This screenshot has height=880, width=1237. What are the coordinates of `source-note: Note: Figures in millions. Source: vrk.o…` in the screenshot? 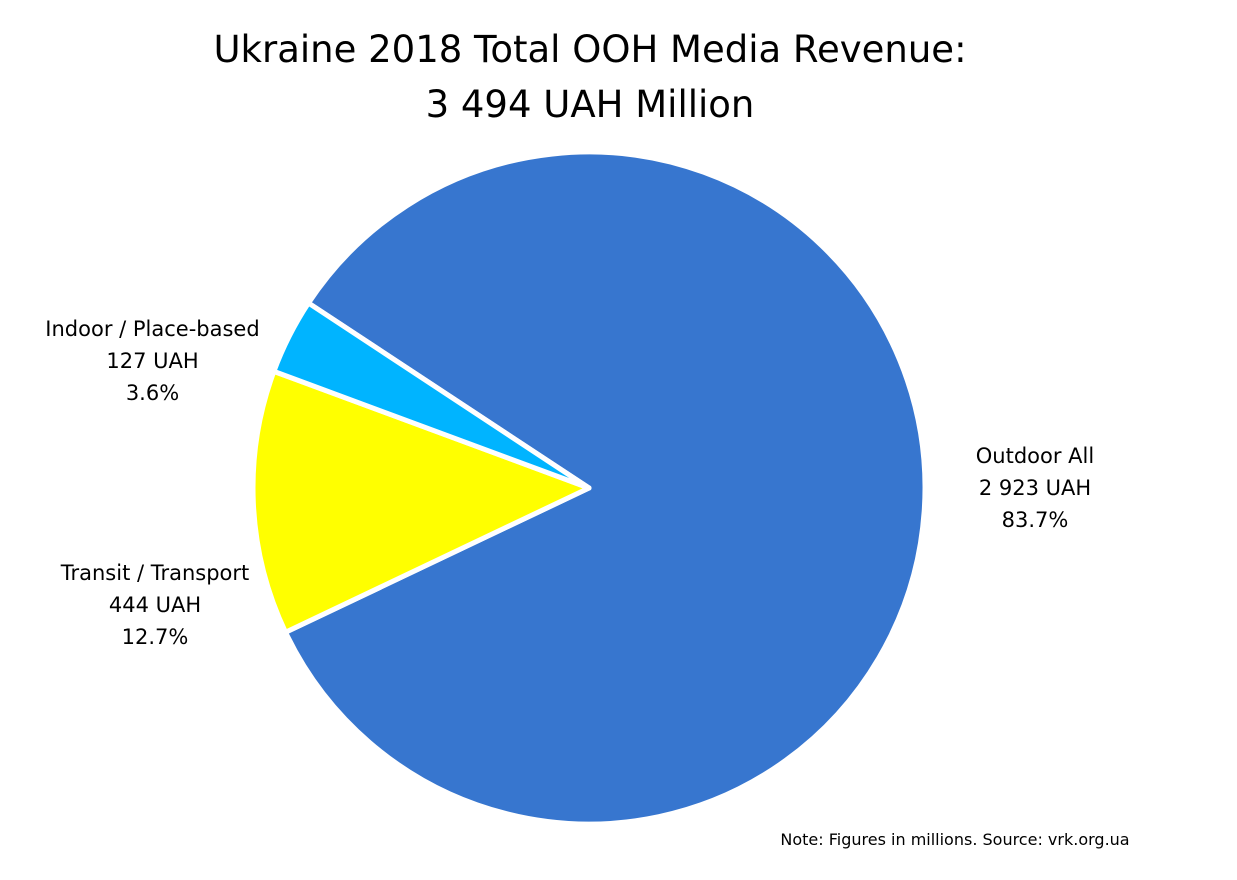 It's located at (955, 839).